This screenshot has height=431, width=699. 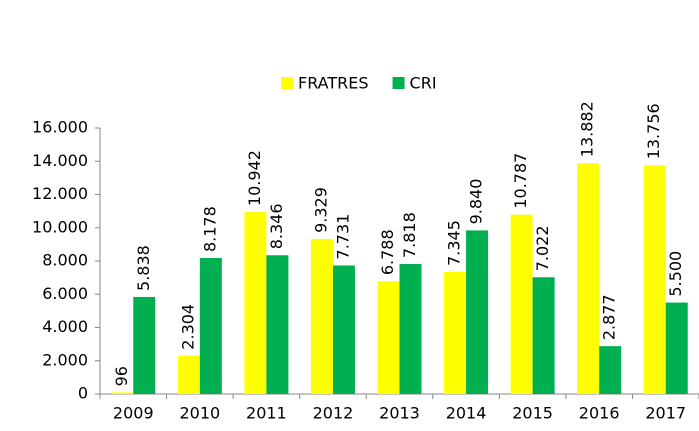 What do you see at coordinates (60, 160) in the screenshot?
I see `y-tick-label: 14.000` at bounding box center [60, 160].